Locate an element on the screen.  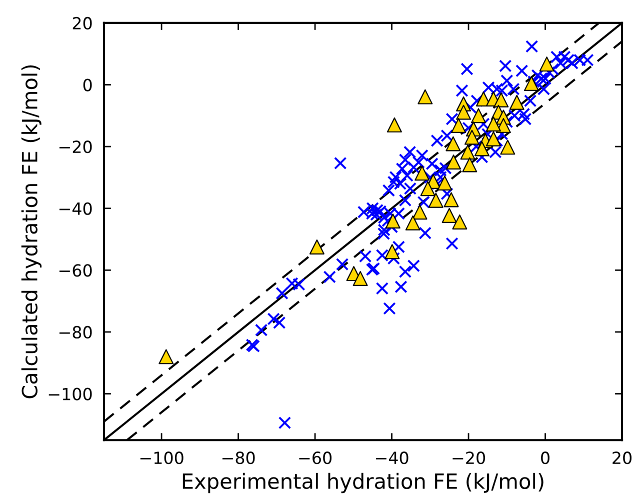
y-tick-label: −80 is located at coordinates (75, 332).